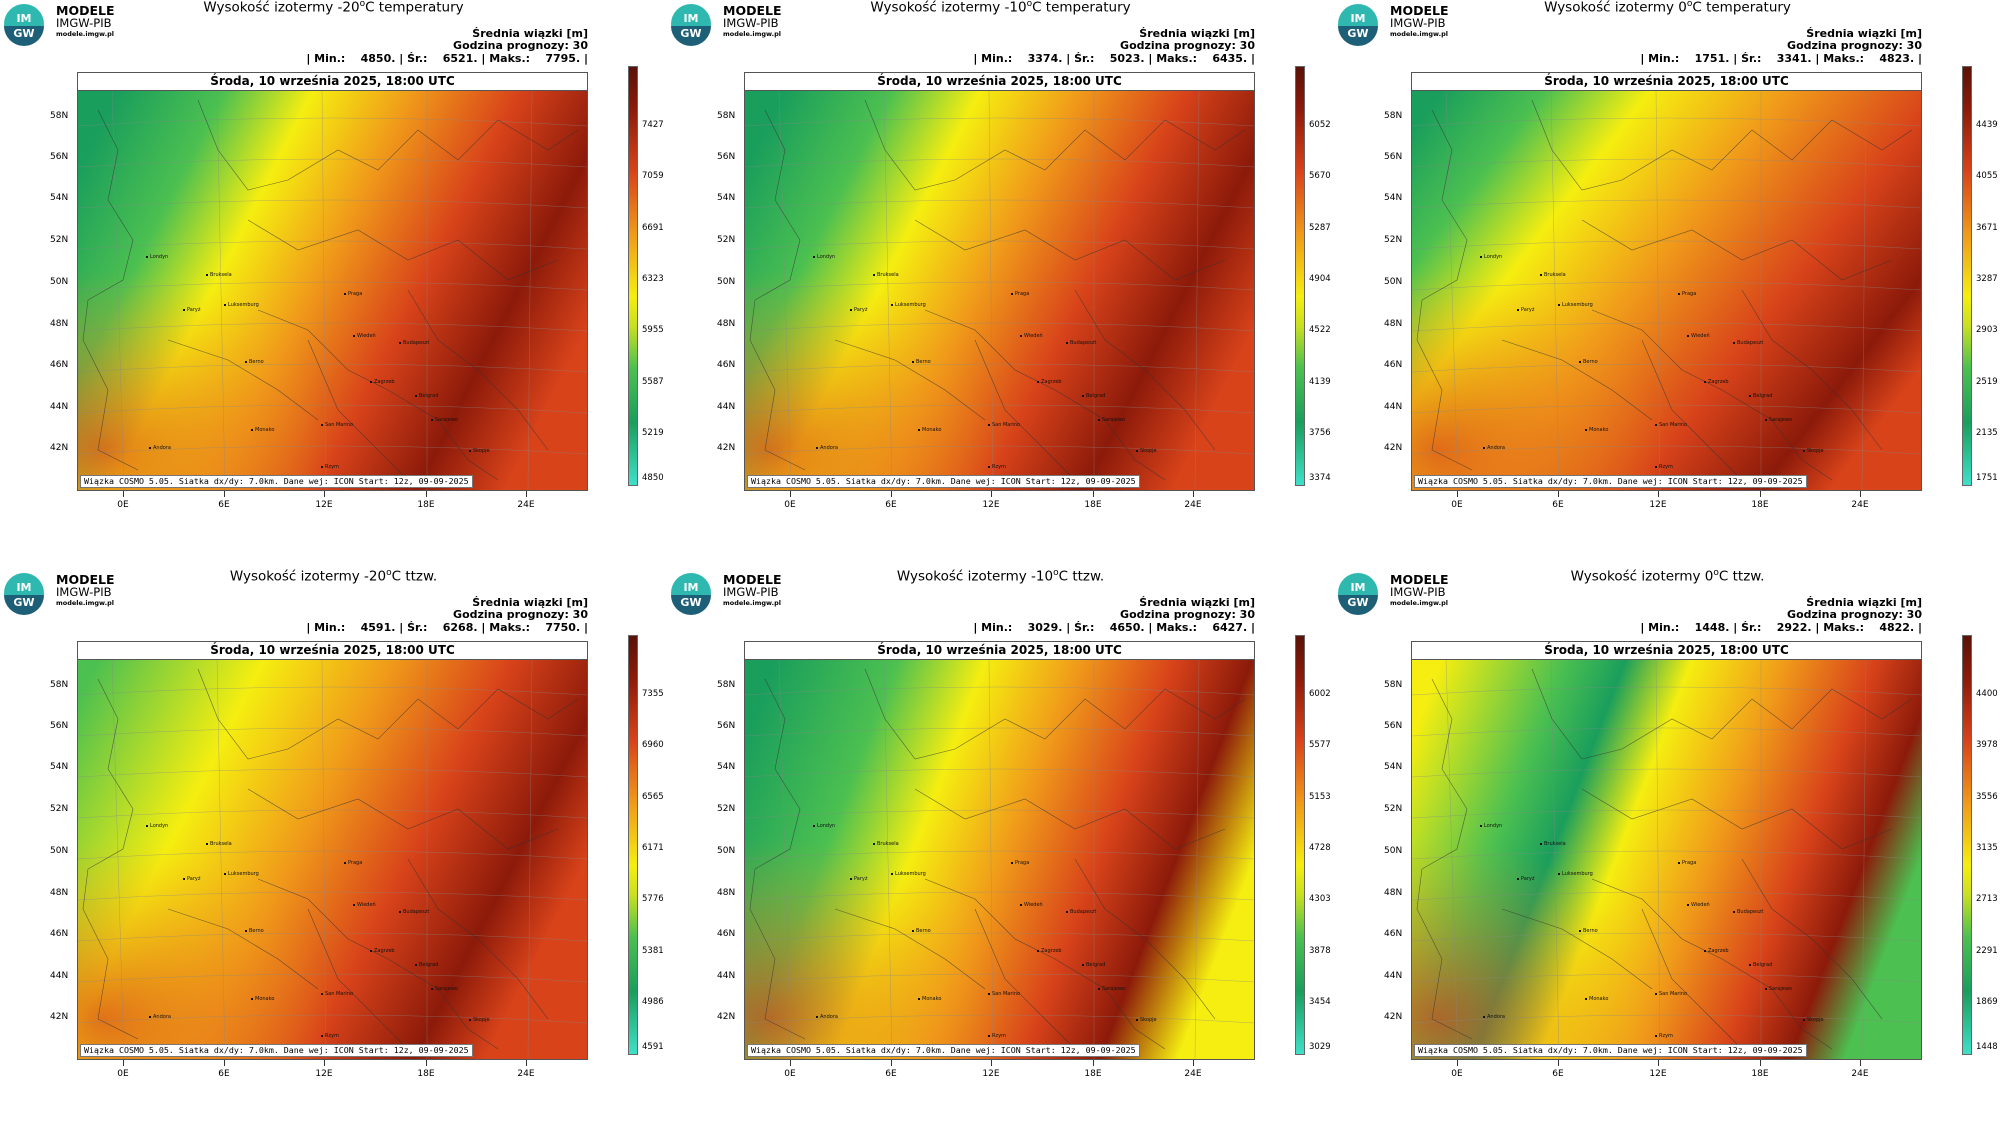  Describe the element at coordinates (726, 198) in the screenshot. I see `latitude-label: 54N` at that location.